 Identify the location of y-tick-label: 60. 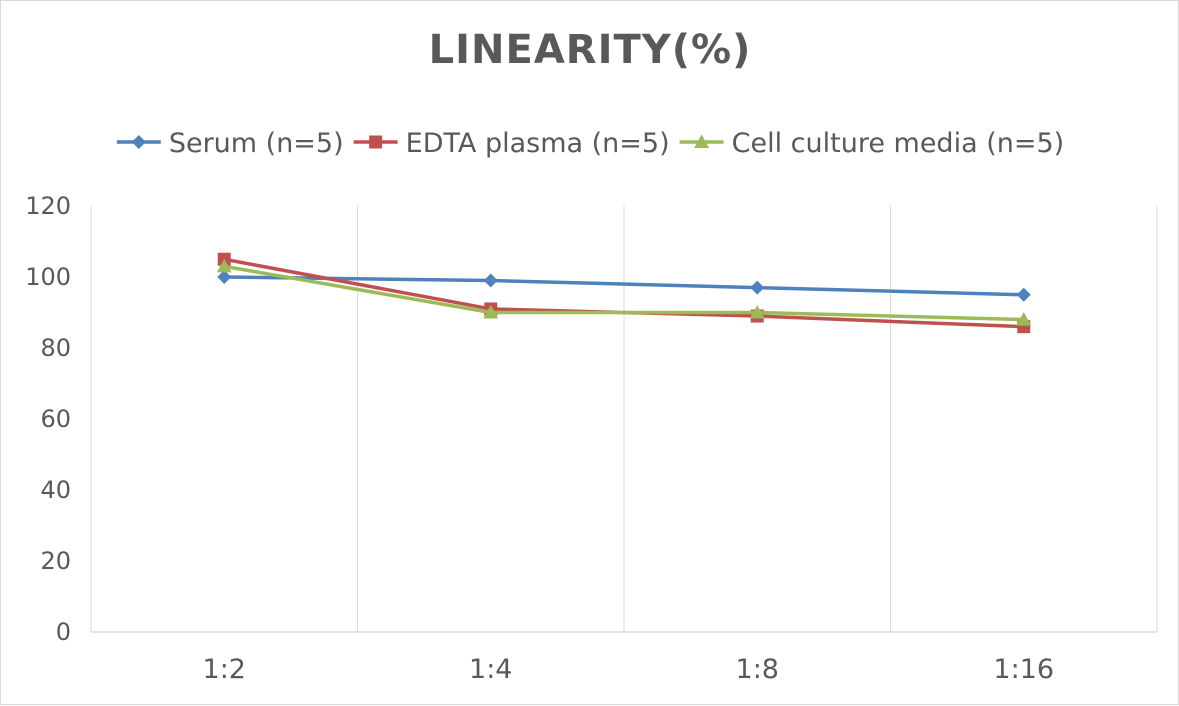
(55, 419).